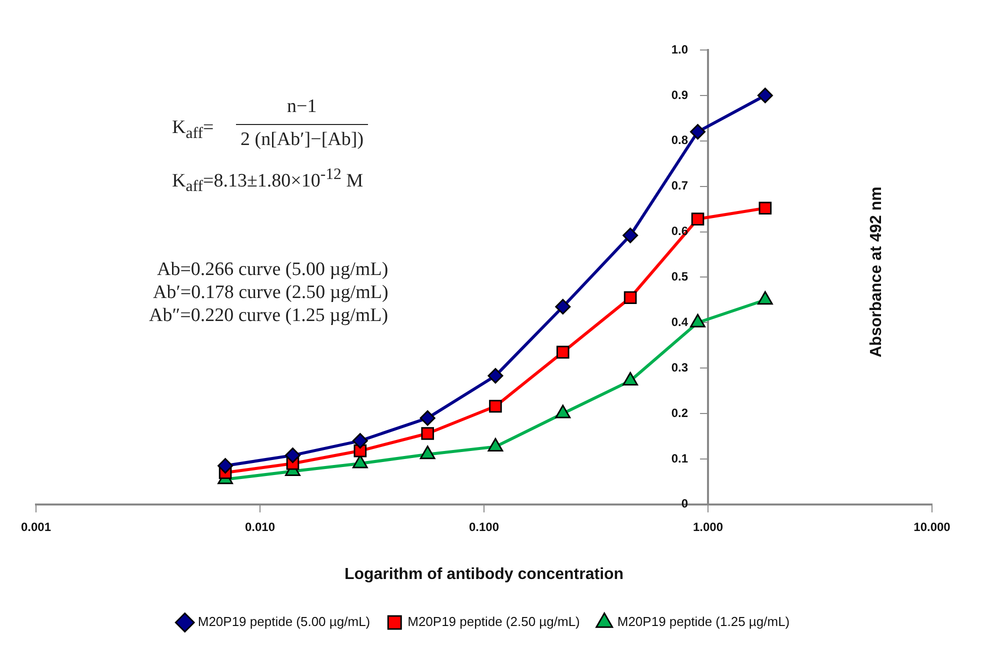  Describe the element at coordinates (684, 503) in the screenshot. I see `y-tick-label: 0` at that location.